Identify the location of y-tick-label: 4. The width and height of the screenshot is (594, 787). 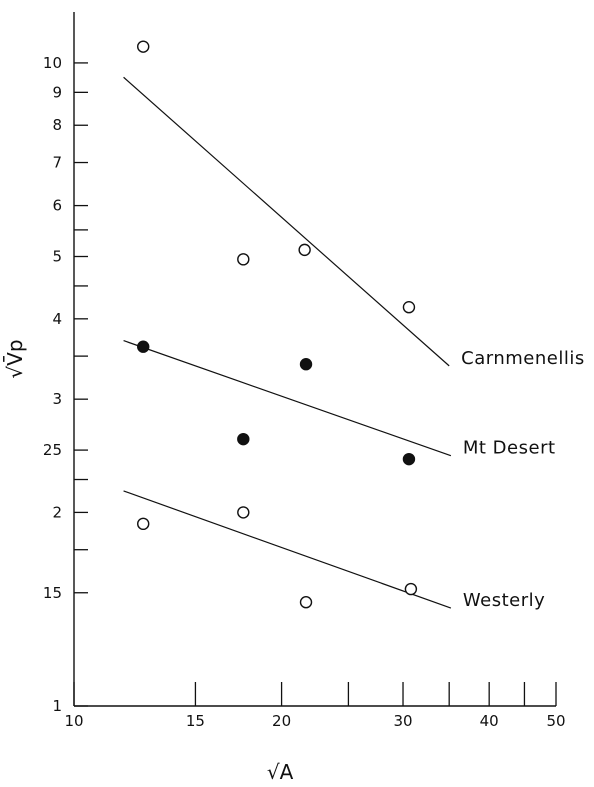
(57, 319).